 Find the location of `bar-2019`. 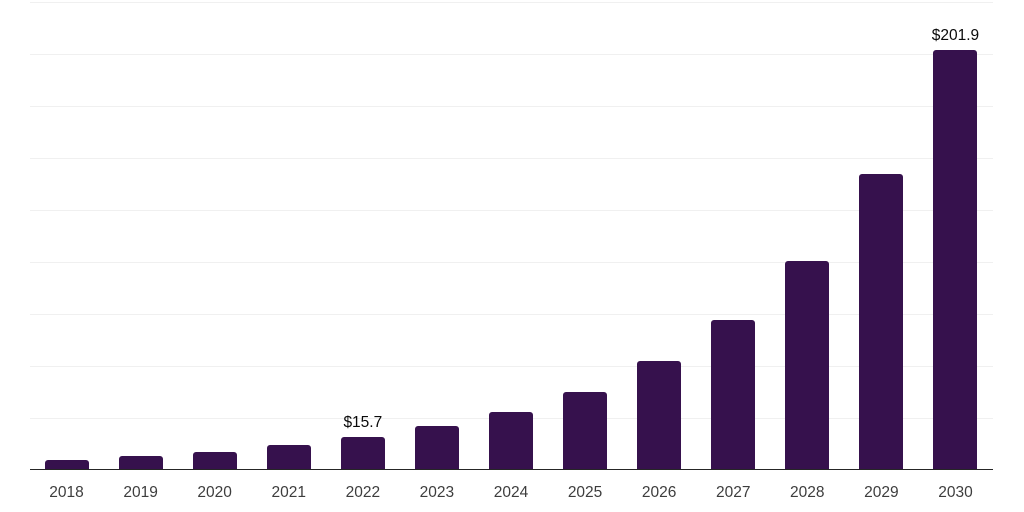

bar-2019 is located at coordinates (140, 463).